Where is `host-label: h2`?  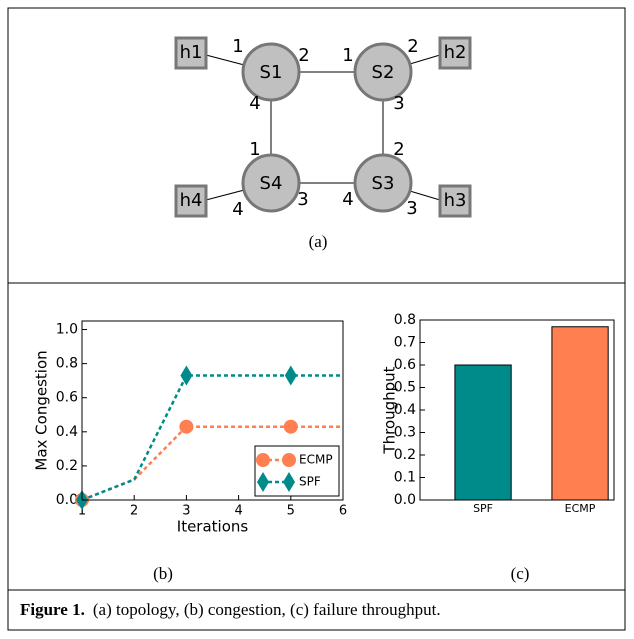
host-label: h2 is located at coordinates (455, 52).